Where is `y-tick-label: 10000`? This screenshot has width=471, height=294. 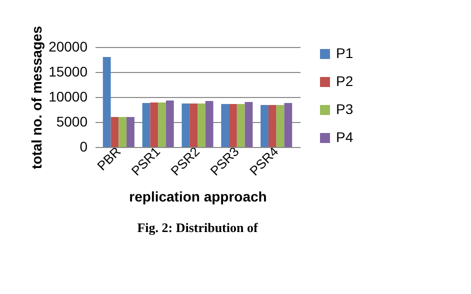
y-tick-label: 10000 is located at coordinates (68, 96).